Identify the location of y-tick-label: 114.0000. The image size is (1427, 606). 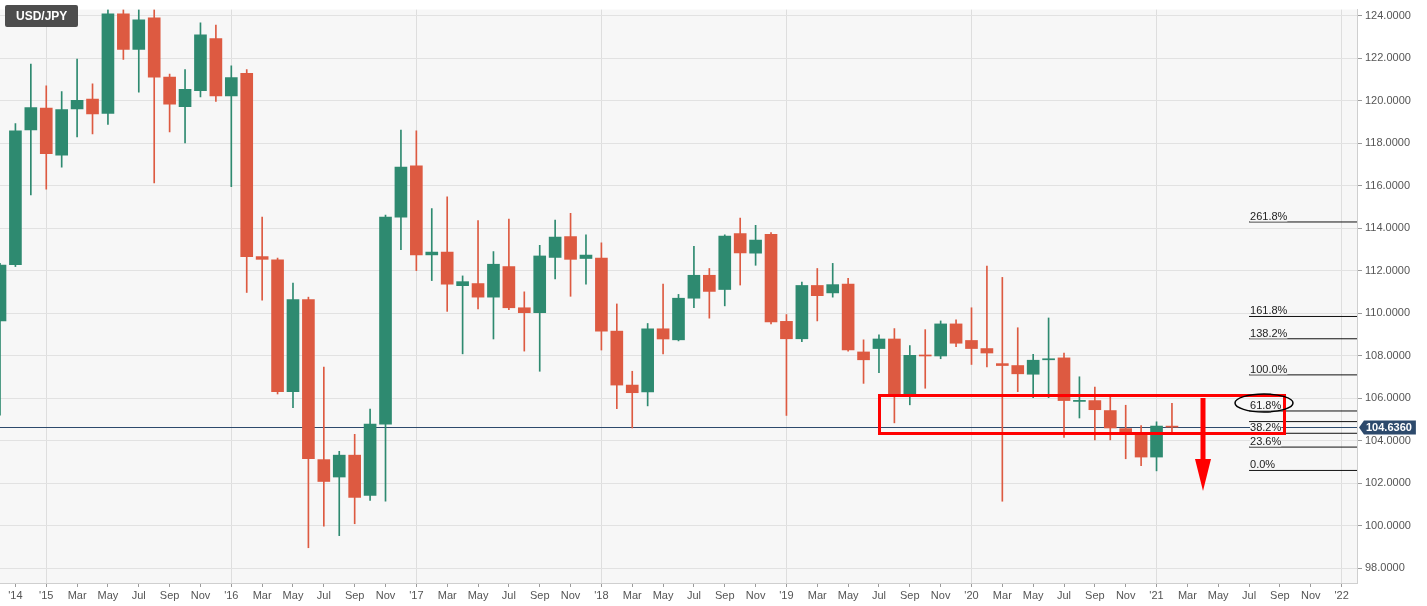
(1388, 227).